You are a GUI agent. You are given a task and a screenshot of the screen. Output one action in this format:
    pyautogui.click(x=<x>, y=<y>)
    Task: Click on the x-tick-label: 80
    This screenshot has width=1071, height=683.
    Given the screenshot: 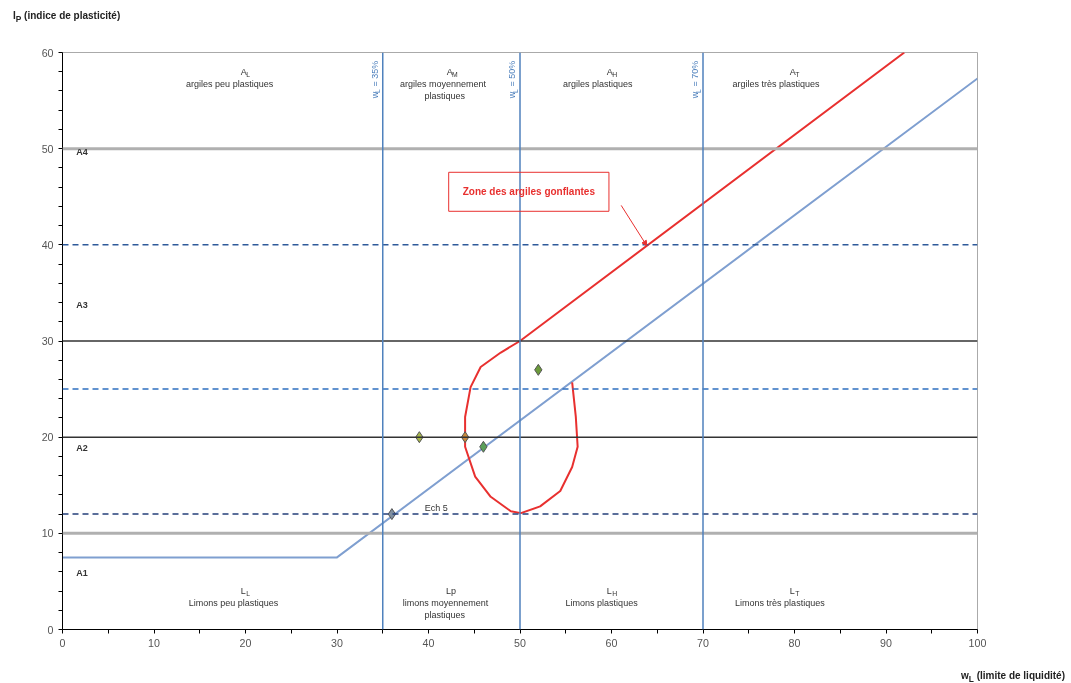 What is the action you would take?
    pyautogui.click(x=794, y=642)
    